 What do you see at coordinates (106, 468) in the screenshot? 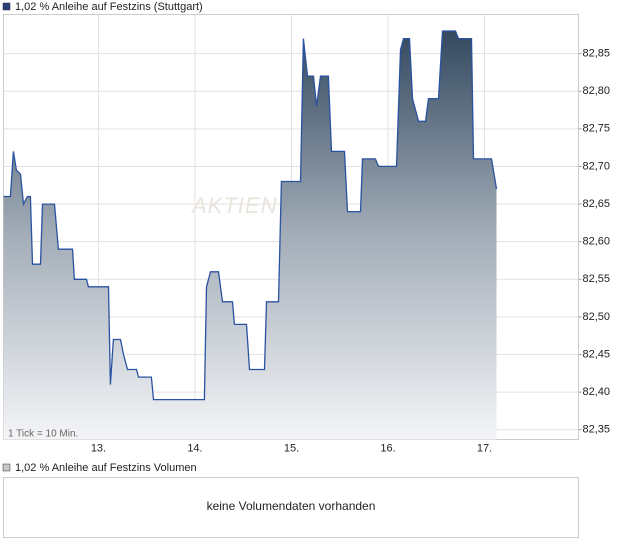
I see `volume-title: 1,02 % Anleihe auf Festzins Volumen` at bounding box center [106, 468].